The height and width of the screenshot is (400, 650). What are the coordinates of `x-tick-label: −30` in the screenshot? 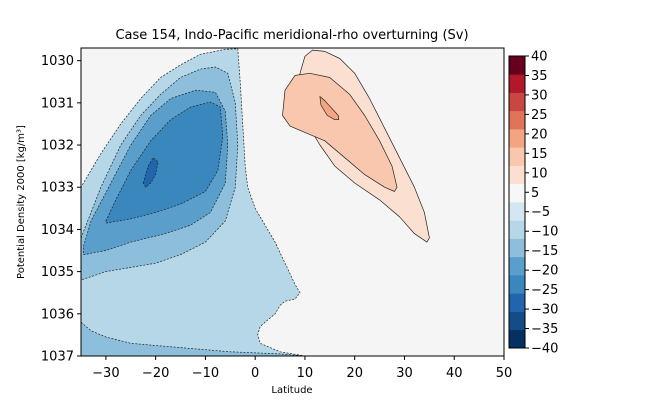 It's located at (105, 373).